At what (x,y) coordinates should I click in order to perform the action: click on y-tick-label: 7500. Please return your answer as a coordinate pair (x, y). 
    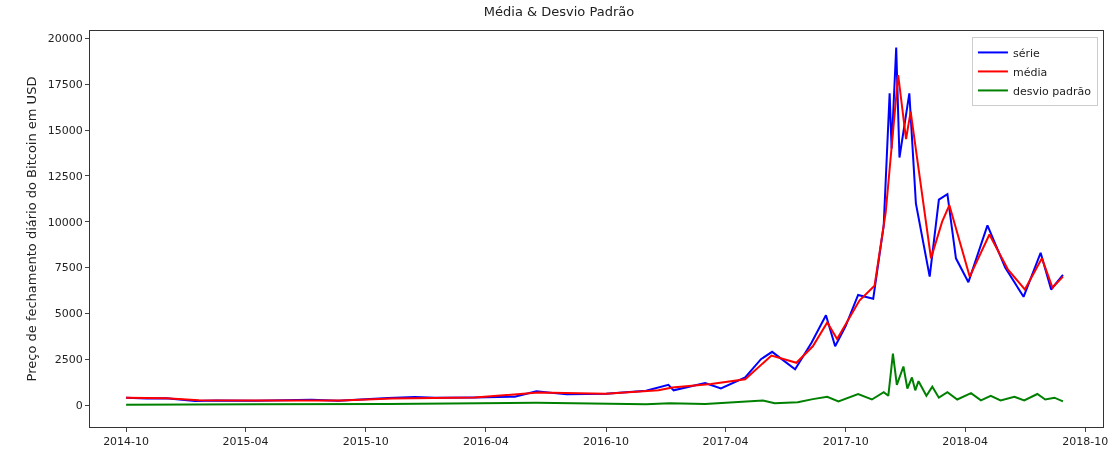
    Looking at the image, I should click on (68, 268).